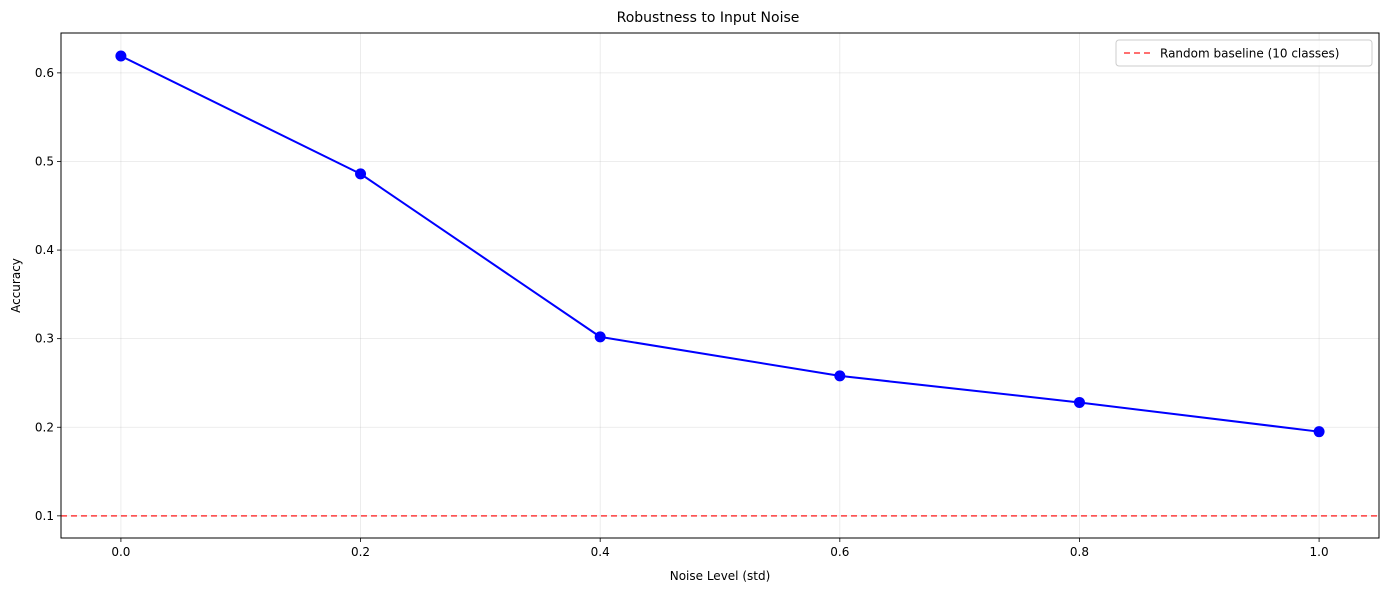 The height and width of the screenshot is (590, 1389). Describe the element at coordinates (16, 285) in the screenshot. I see `y-axis-label: Accuracy` at that location.